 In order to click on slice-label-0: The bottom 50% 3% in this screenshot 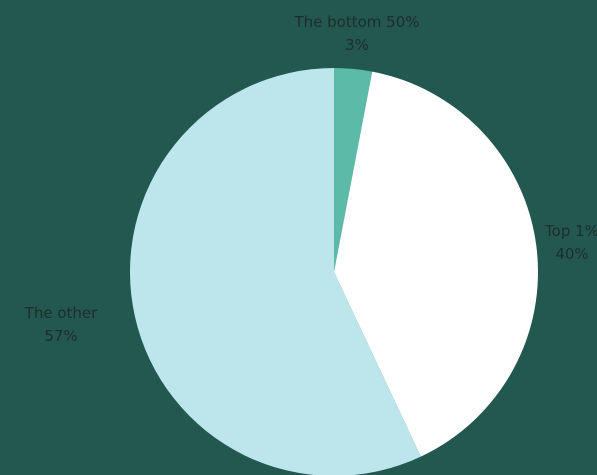, I will do `click(356, 33)`.